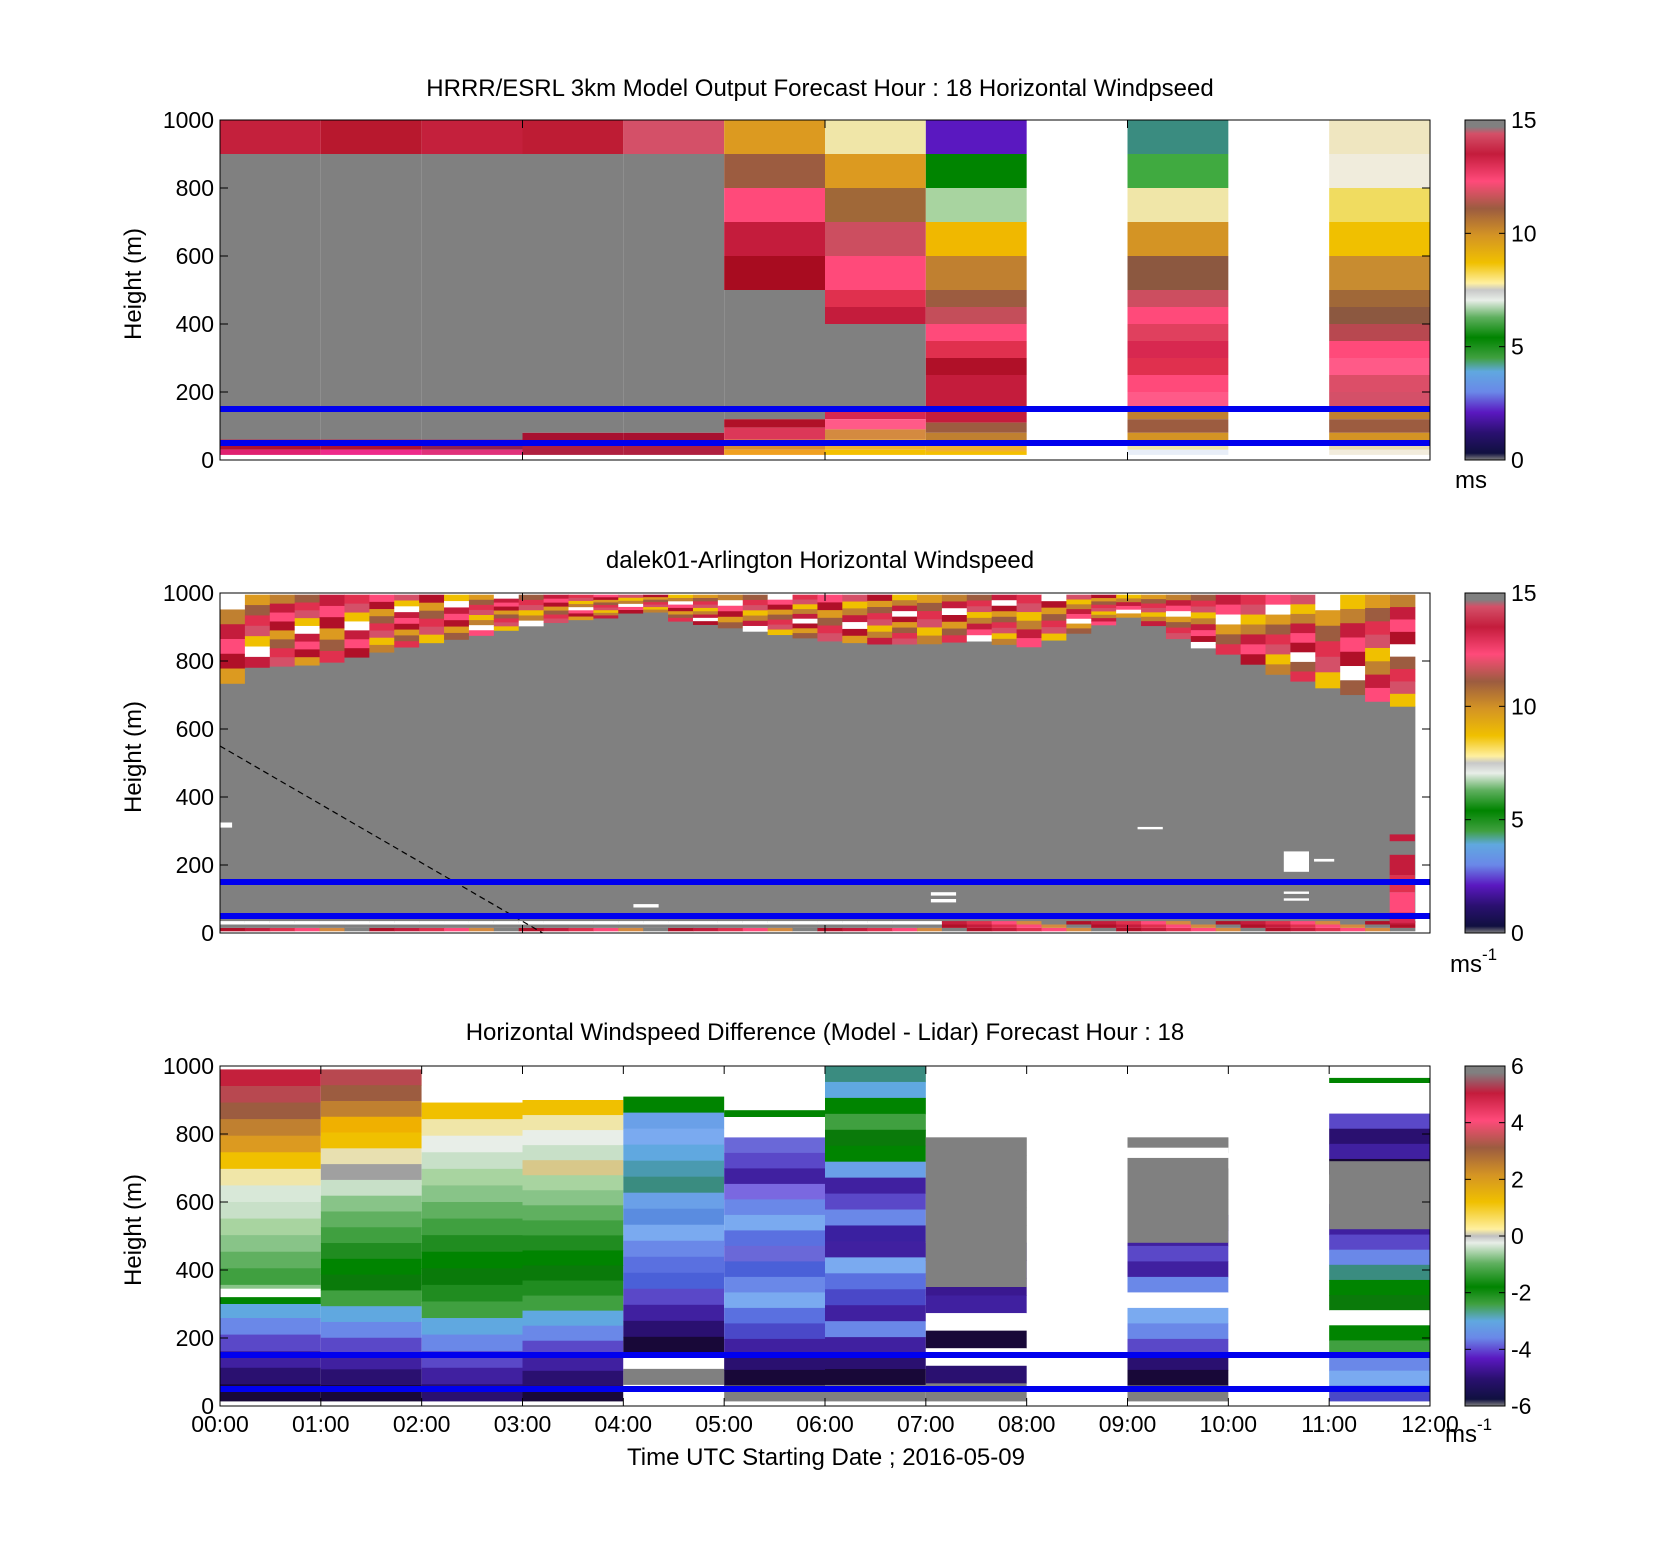  What do you see at coordinates (195, 865) in the screenshot?
I see `y-tick-label: 200` at bounding box center [195, 865].